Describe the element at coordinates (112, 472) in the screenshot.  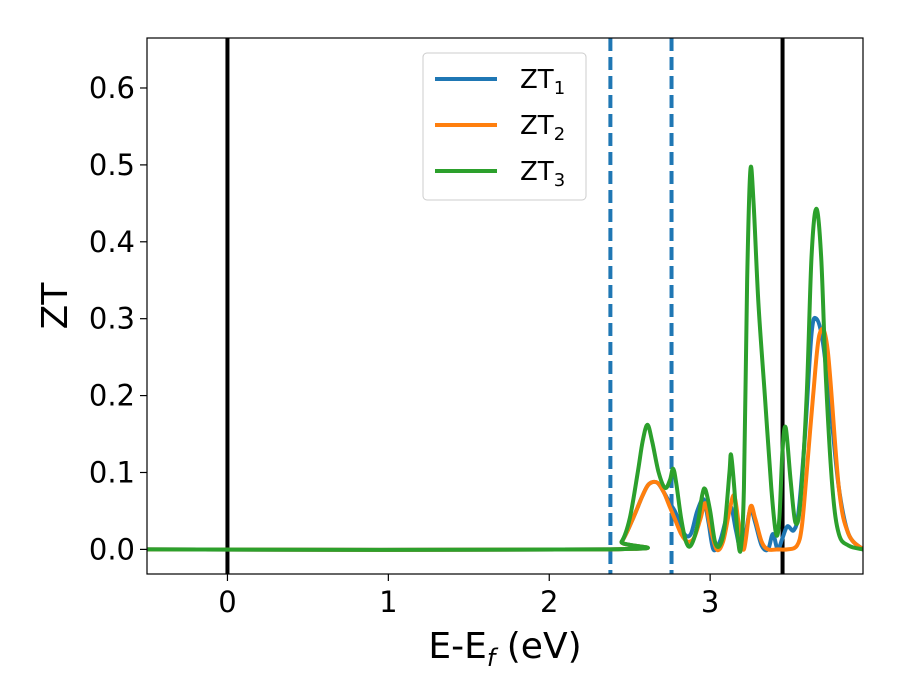
I see `y-tick-label: 0.1` at that location.